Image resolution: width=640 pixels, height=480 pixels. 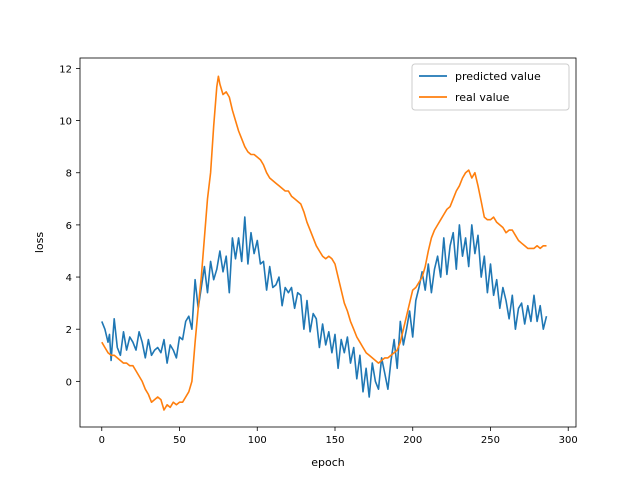 What do you see at coordinates (102, 440) in the screenshot?
I see `x-tick-label: 0` at bounding box center [102, 440].